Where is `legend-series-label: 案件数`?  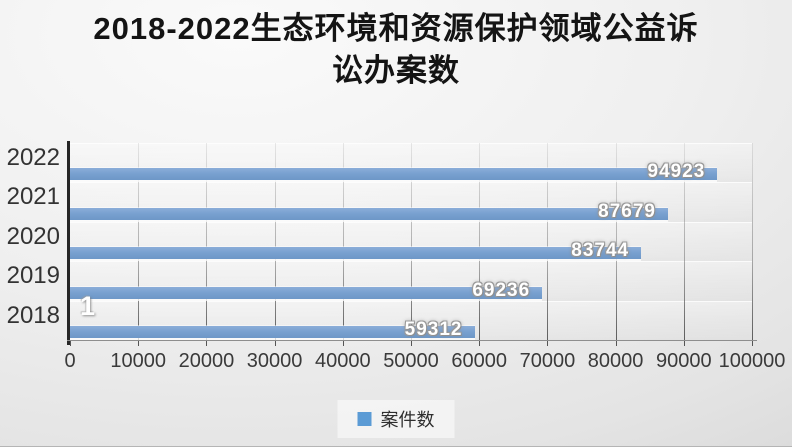
legend-series-label: 案件数 is located at coordinates (407, 420).